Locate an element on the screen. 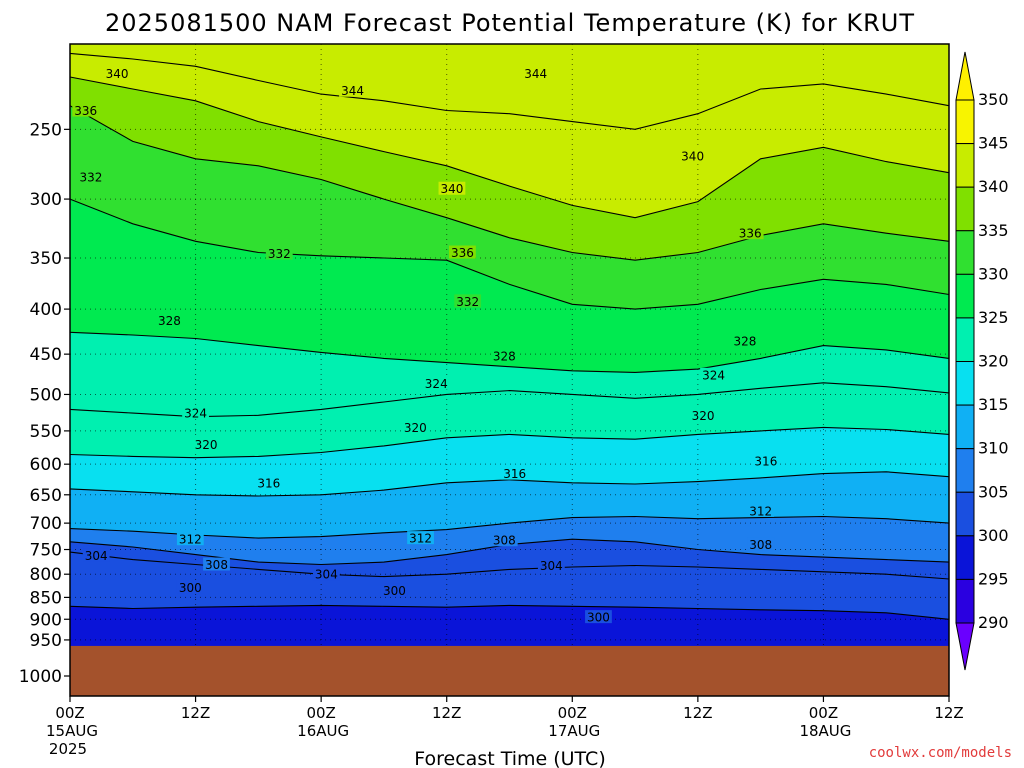  y-tick-label: 900 is located at coordinates (46, 620).